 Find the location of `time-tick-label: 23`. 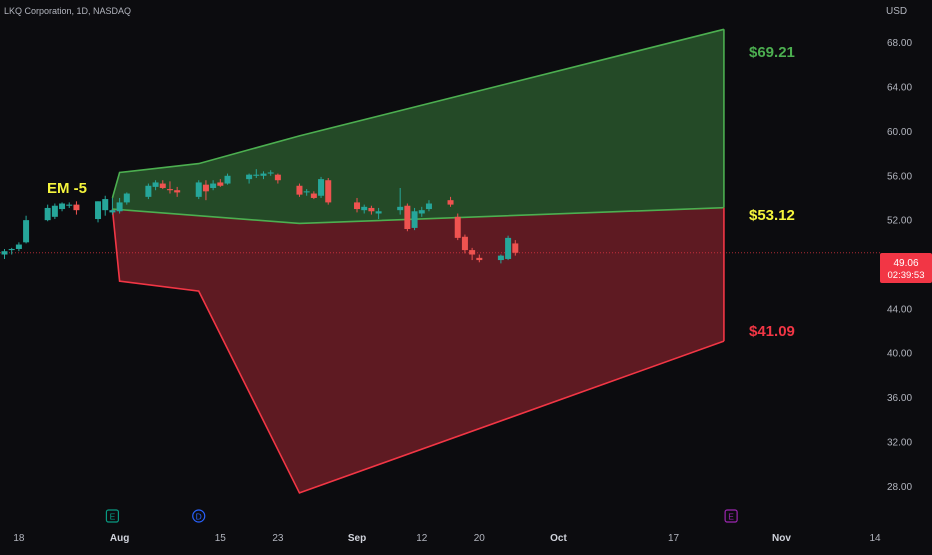

time-tick-label: 23 is located at coordinates (278, 538).